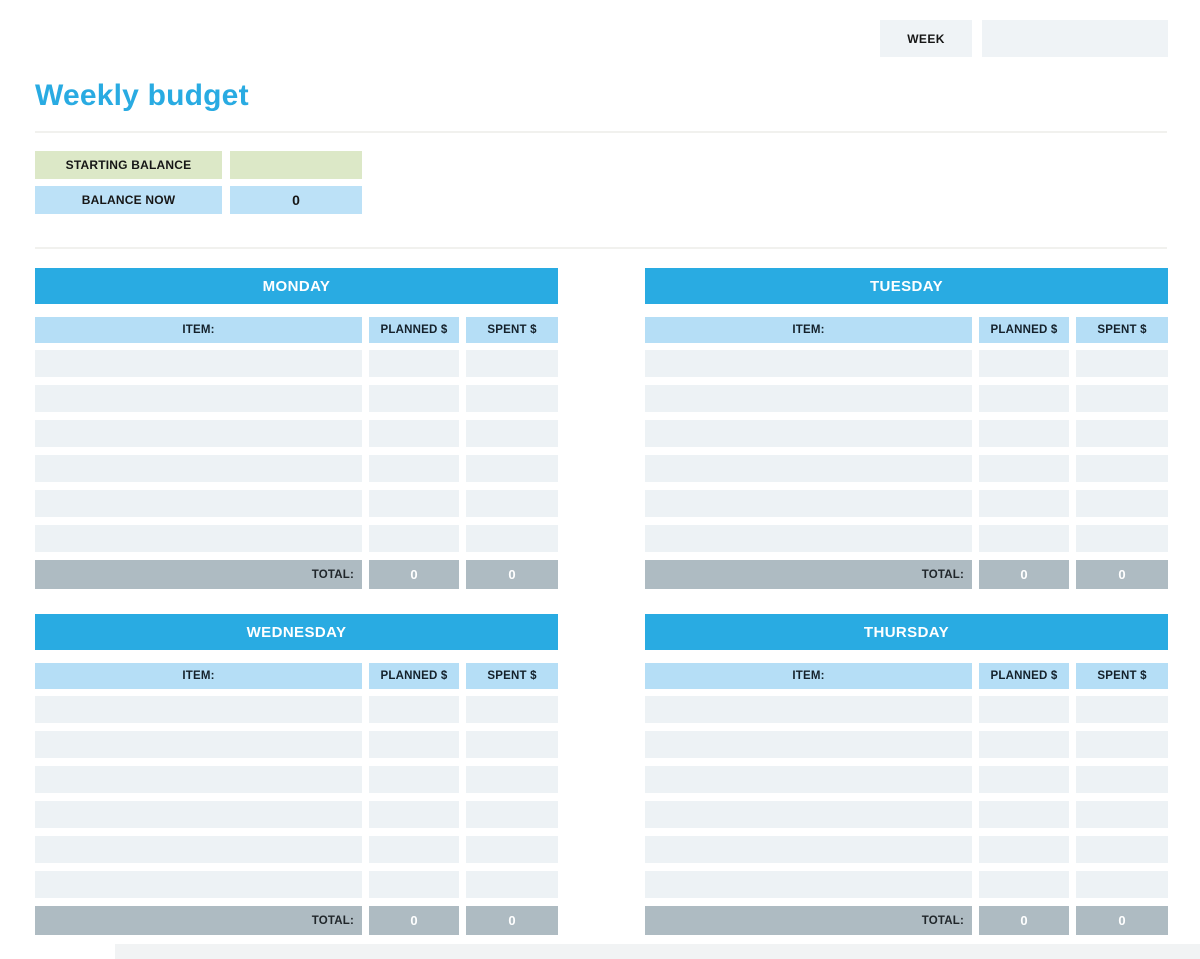 This screenshot has width=1200, height=959. Describe the element at coordinates (1024, 676) in the screenshot. I see `planned-column-header: PLANNED $` at that location.